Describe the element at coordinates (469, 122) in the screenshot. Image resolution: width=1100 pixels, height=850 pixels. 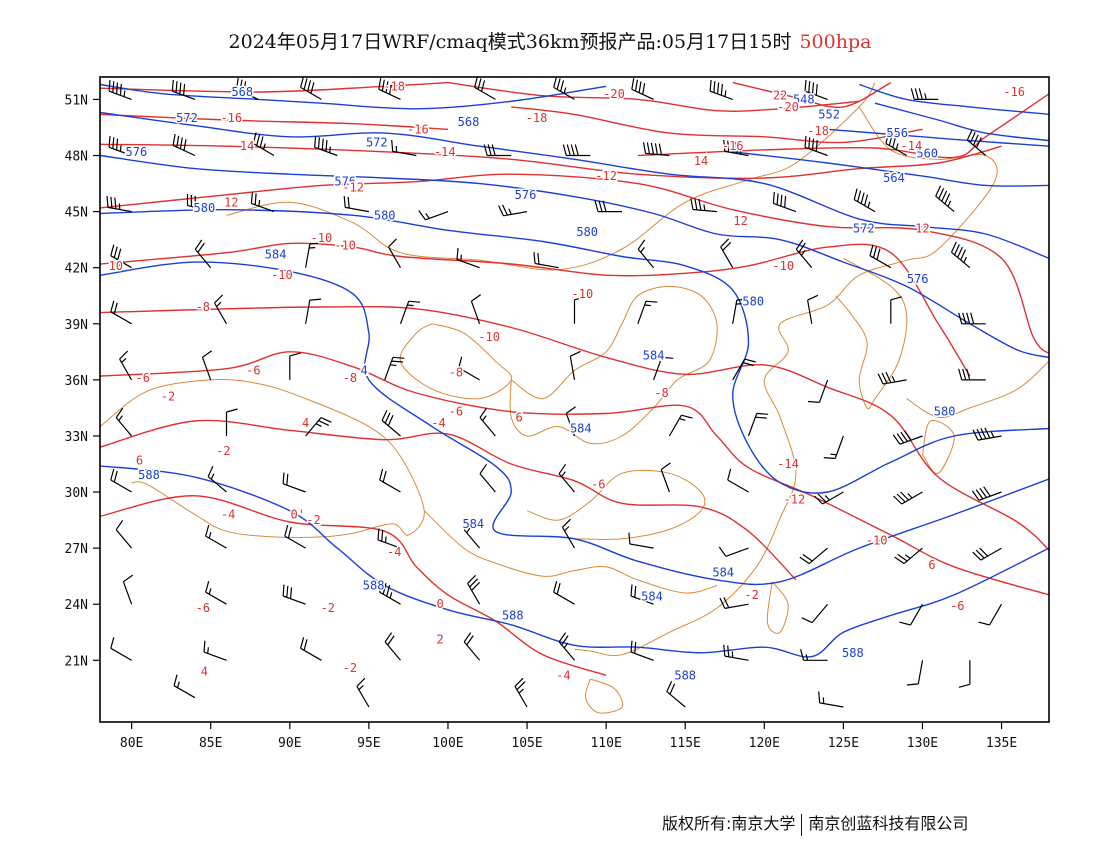
I see `height-contour-label: 568` at that location.